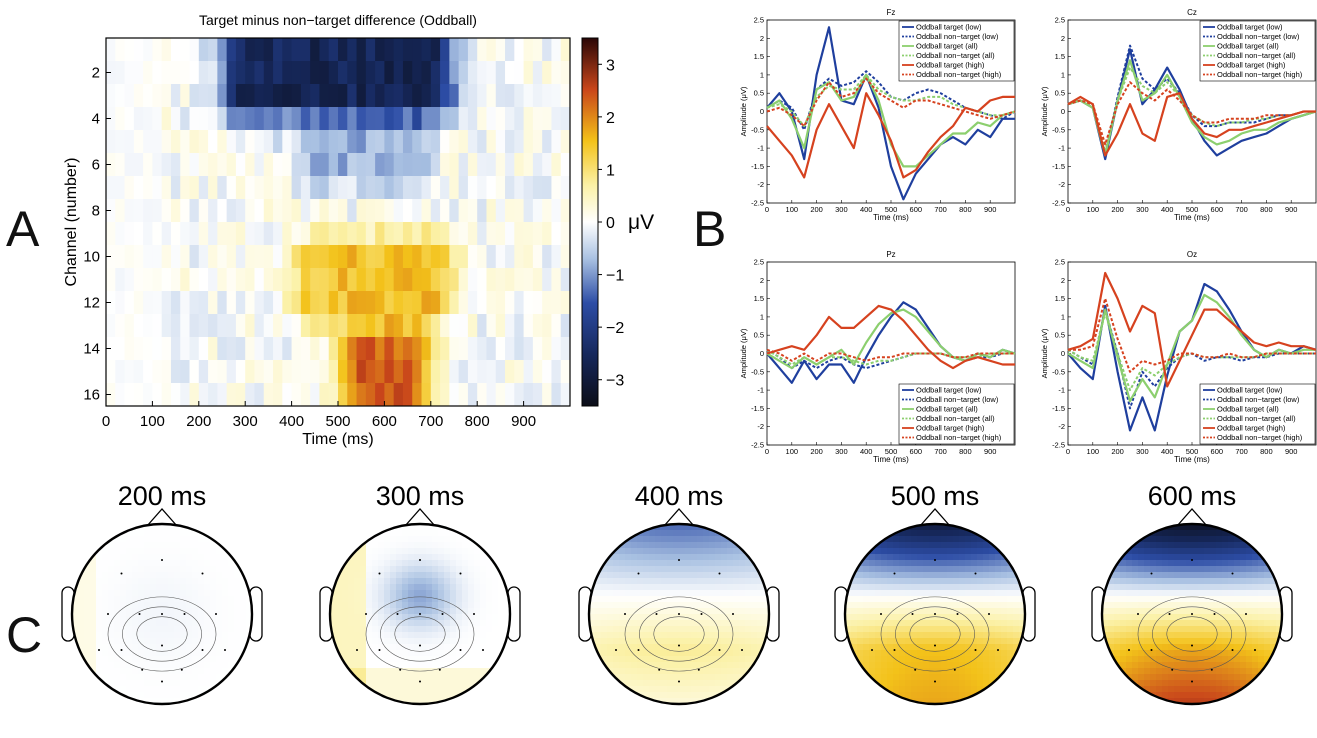  What do you see at coordinates (1060, 93) in the screenshot?
I see `y-tick-label: 0.5` at bounding box center [1060, 93].